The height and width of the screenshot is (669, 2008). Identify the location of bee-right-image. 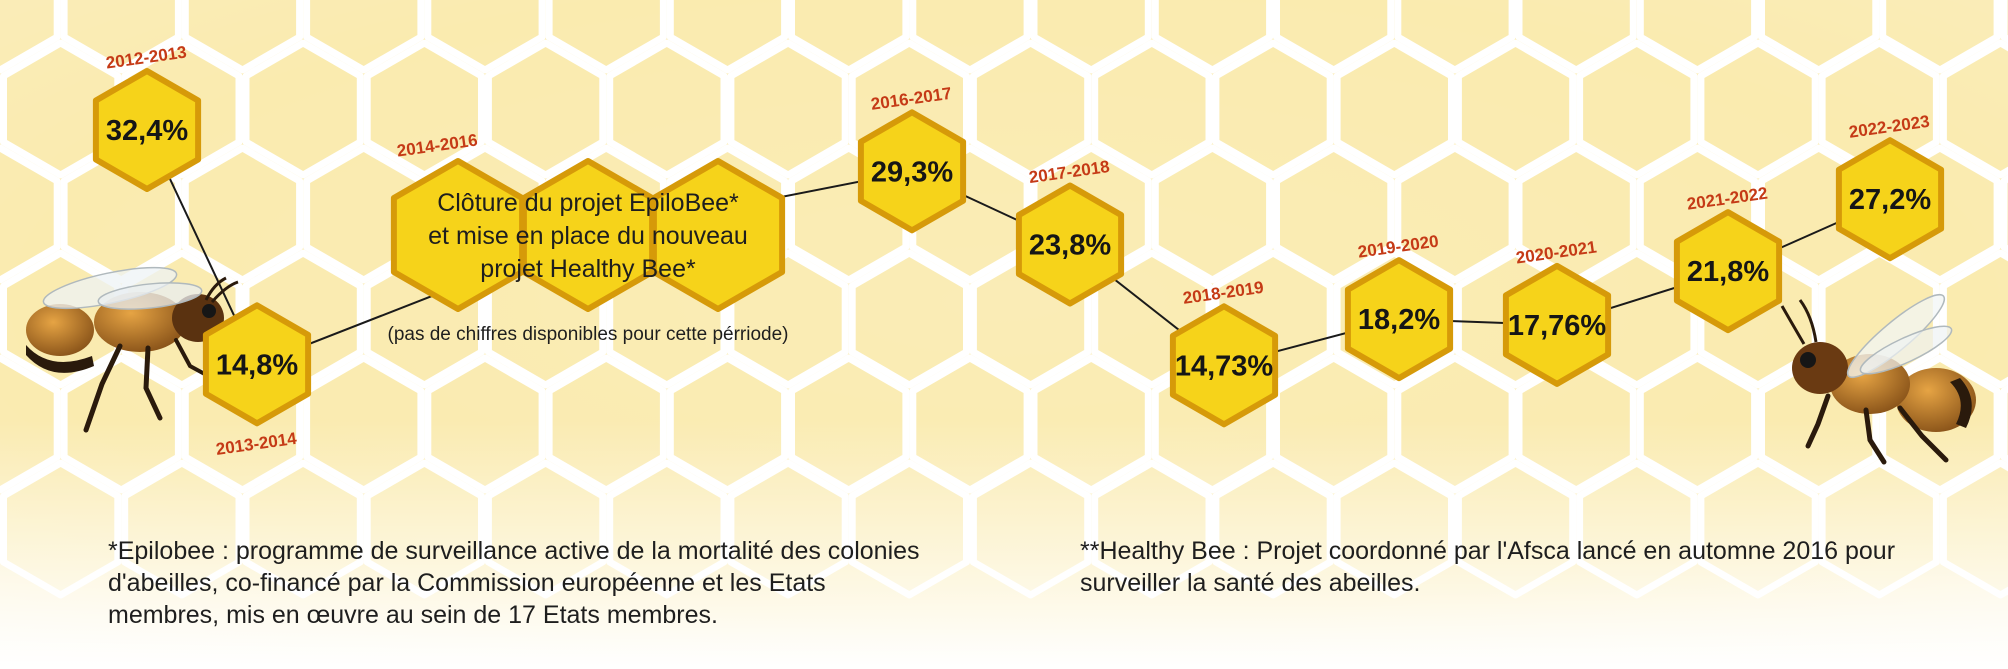
(1878, 379).